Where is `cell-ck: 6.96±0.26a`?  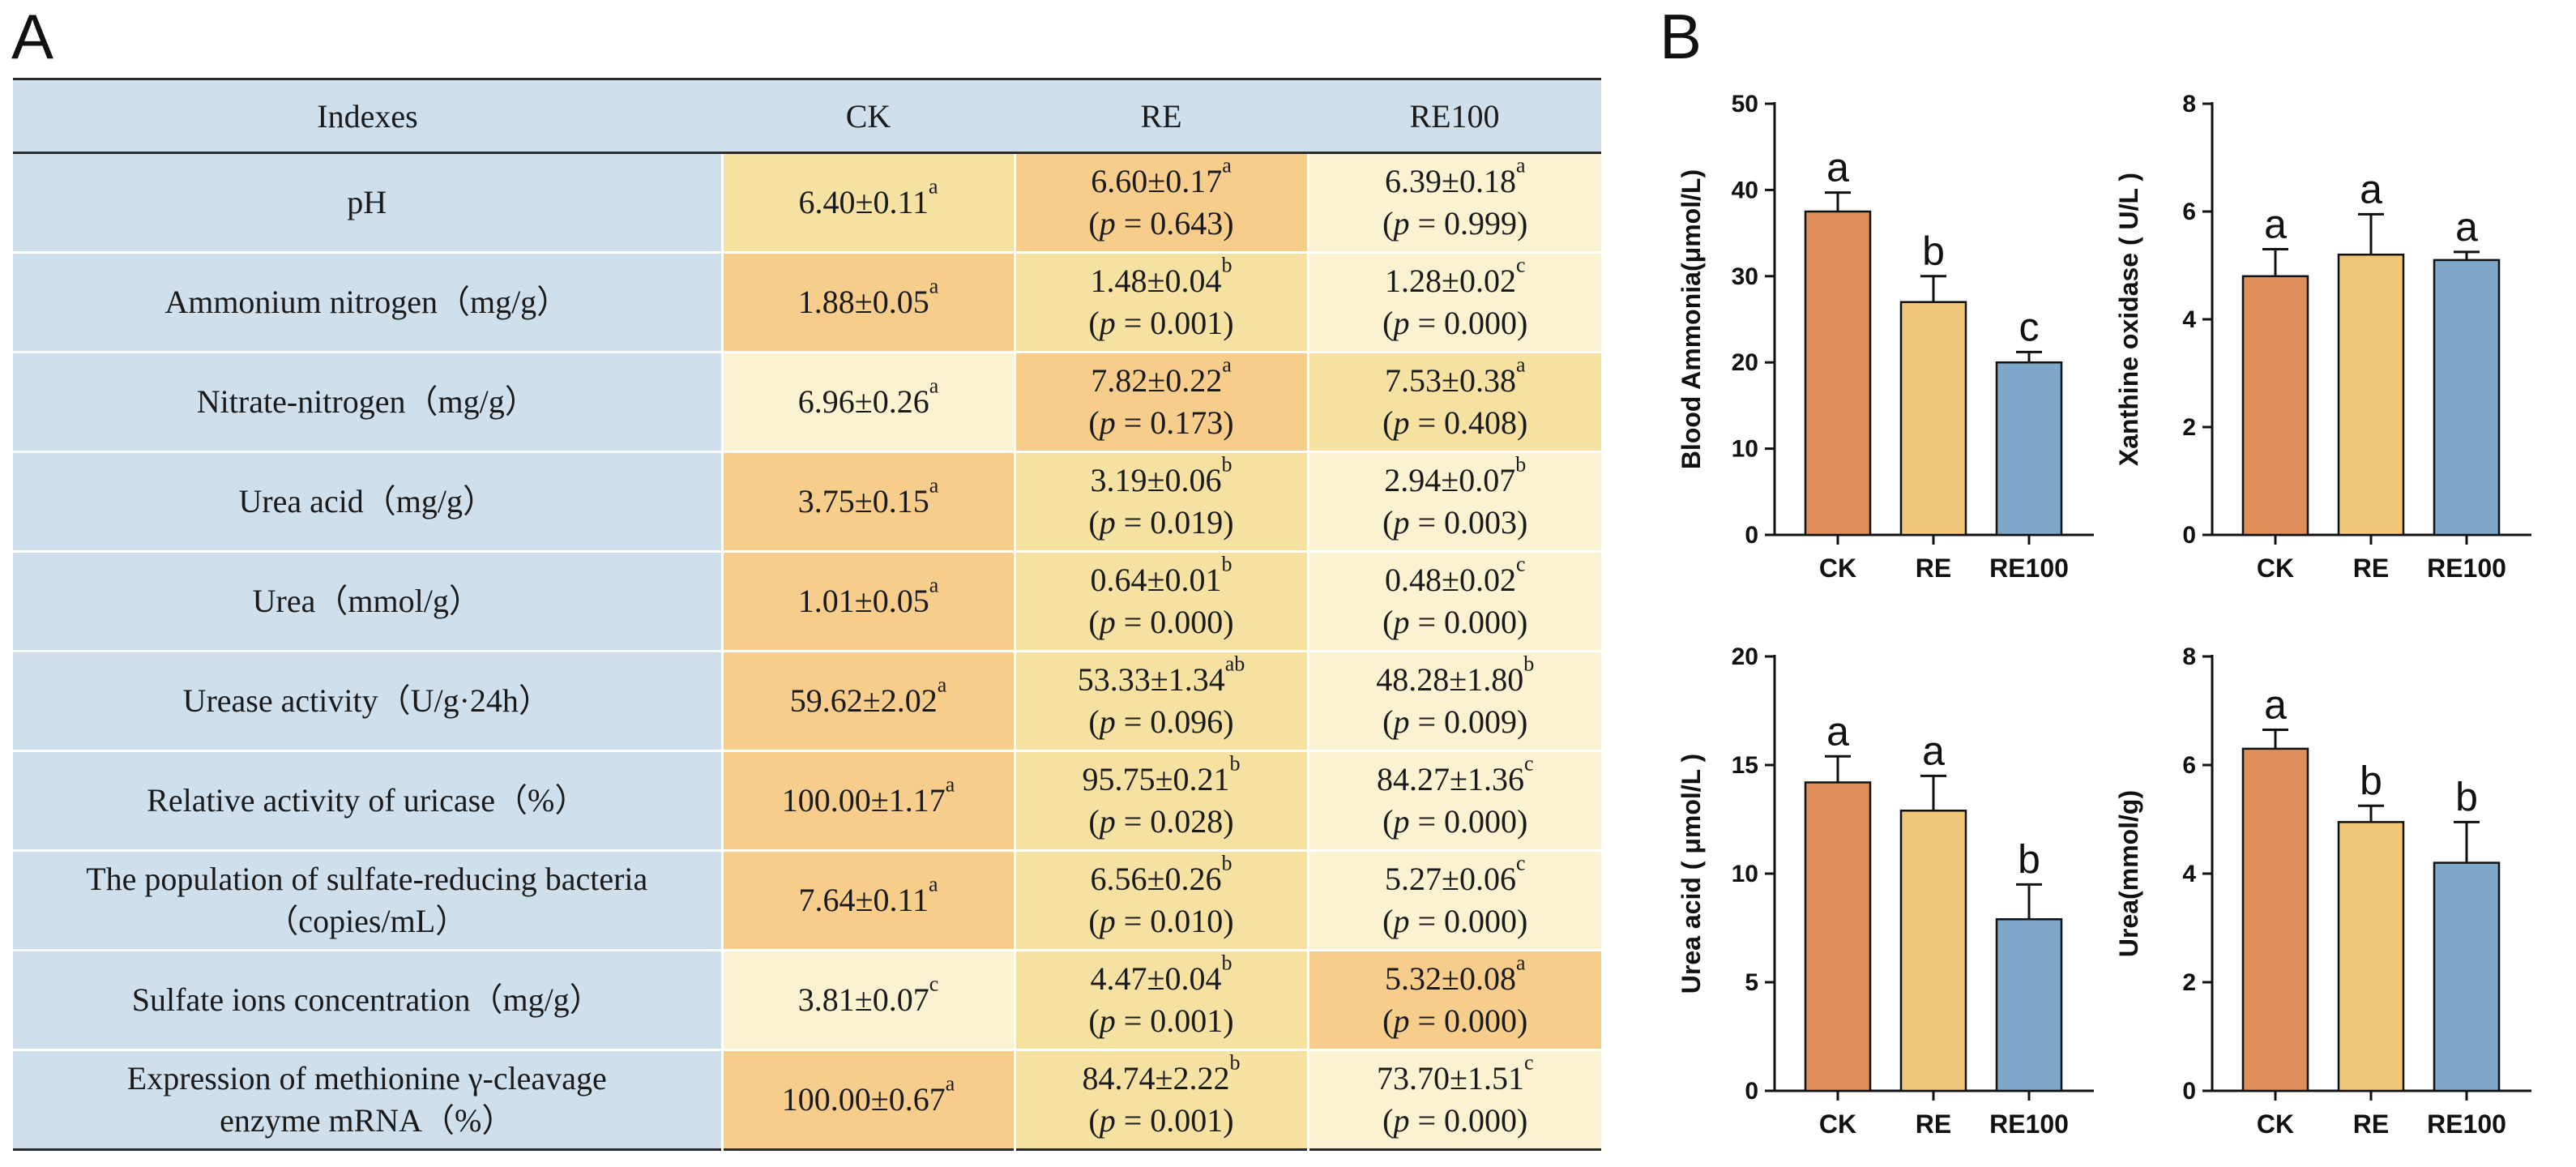
cell-ck: 6.96±0.26a is located at coordinates (867, 402).